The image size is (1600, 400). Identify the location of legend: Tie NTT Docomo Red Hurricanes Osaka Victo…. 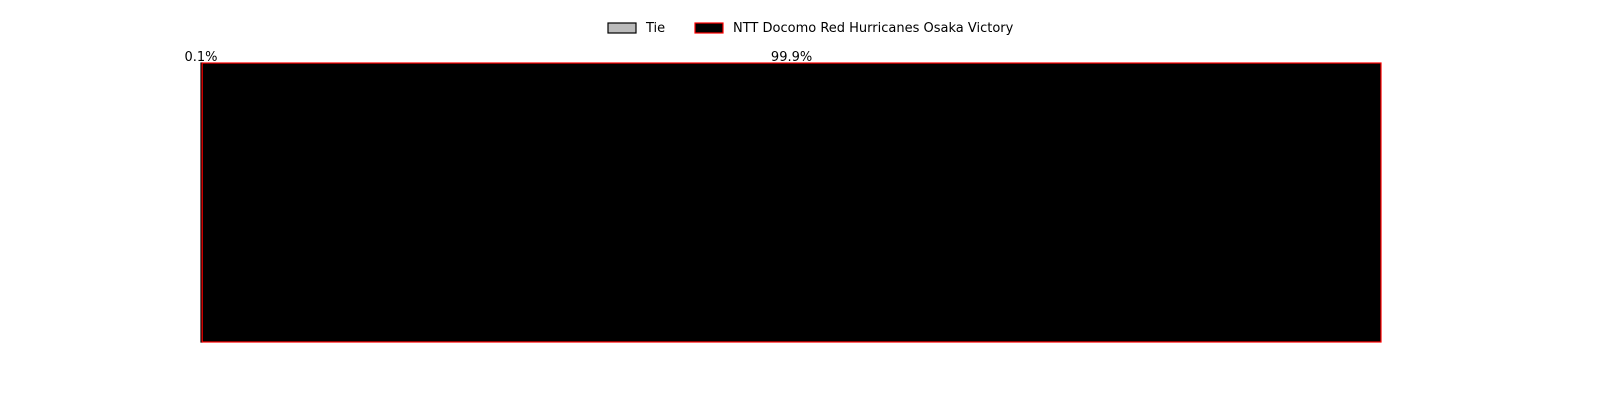
(810, 28).